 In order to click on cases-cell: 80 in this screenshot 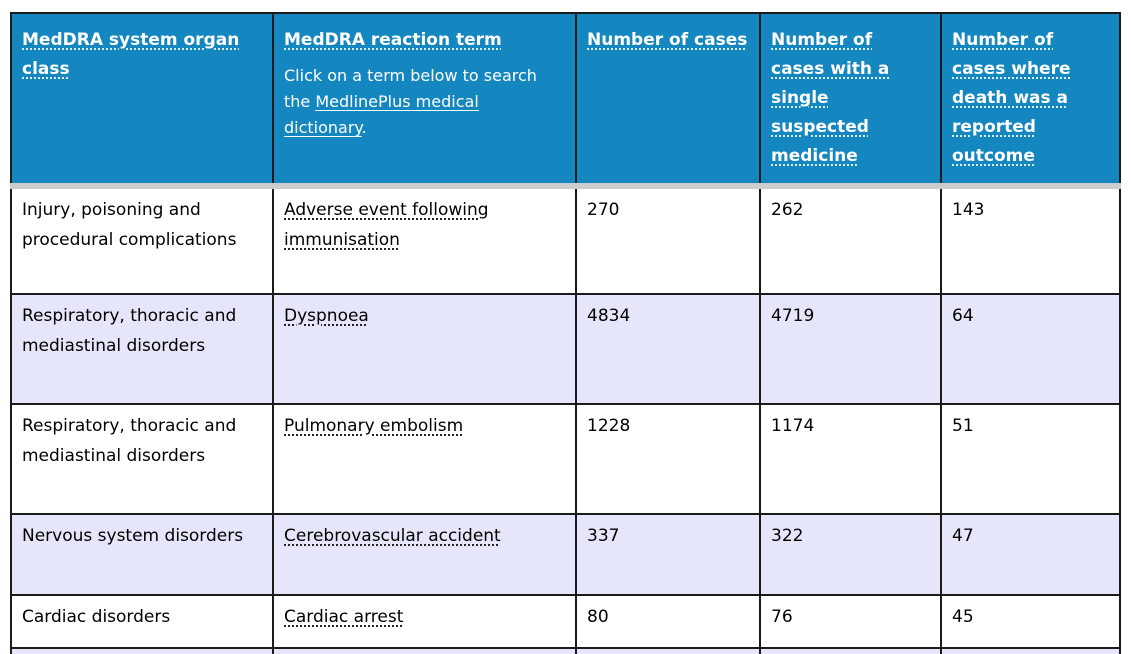, I will do `click(668, 621)`.